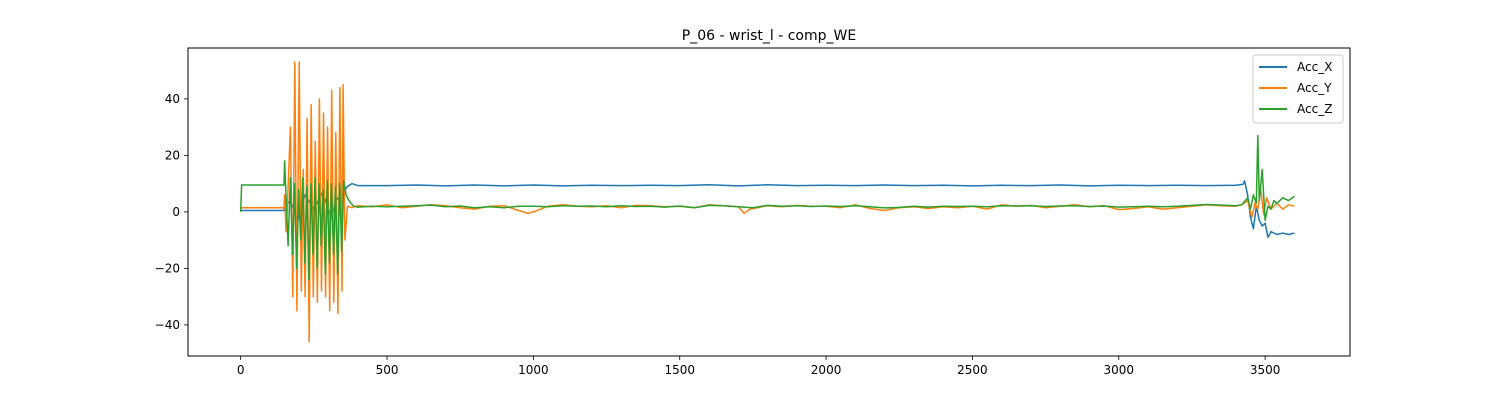  I want to click on legend-label: Acc_X, so click(1314, 67).